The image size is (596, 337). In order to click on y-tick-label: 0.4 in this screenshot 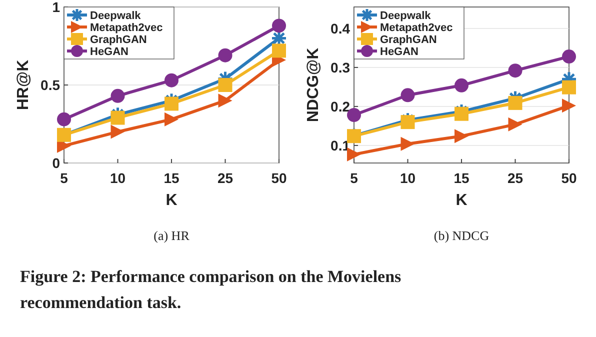, I will do `click(340, 28)`.